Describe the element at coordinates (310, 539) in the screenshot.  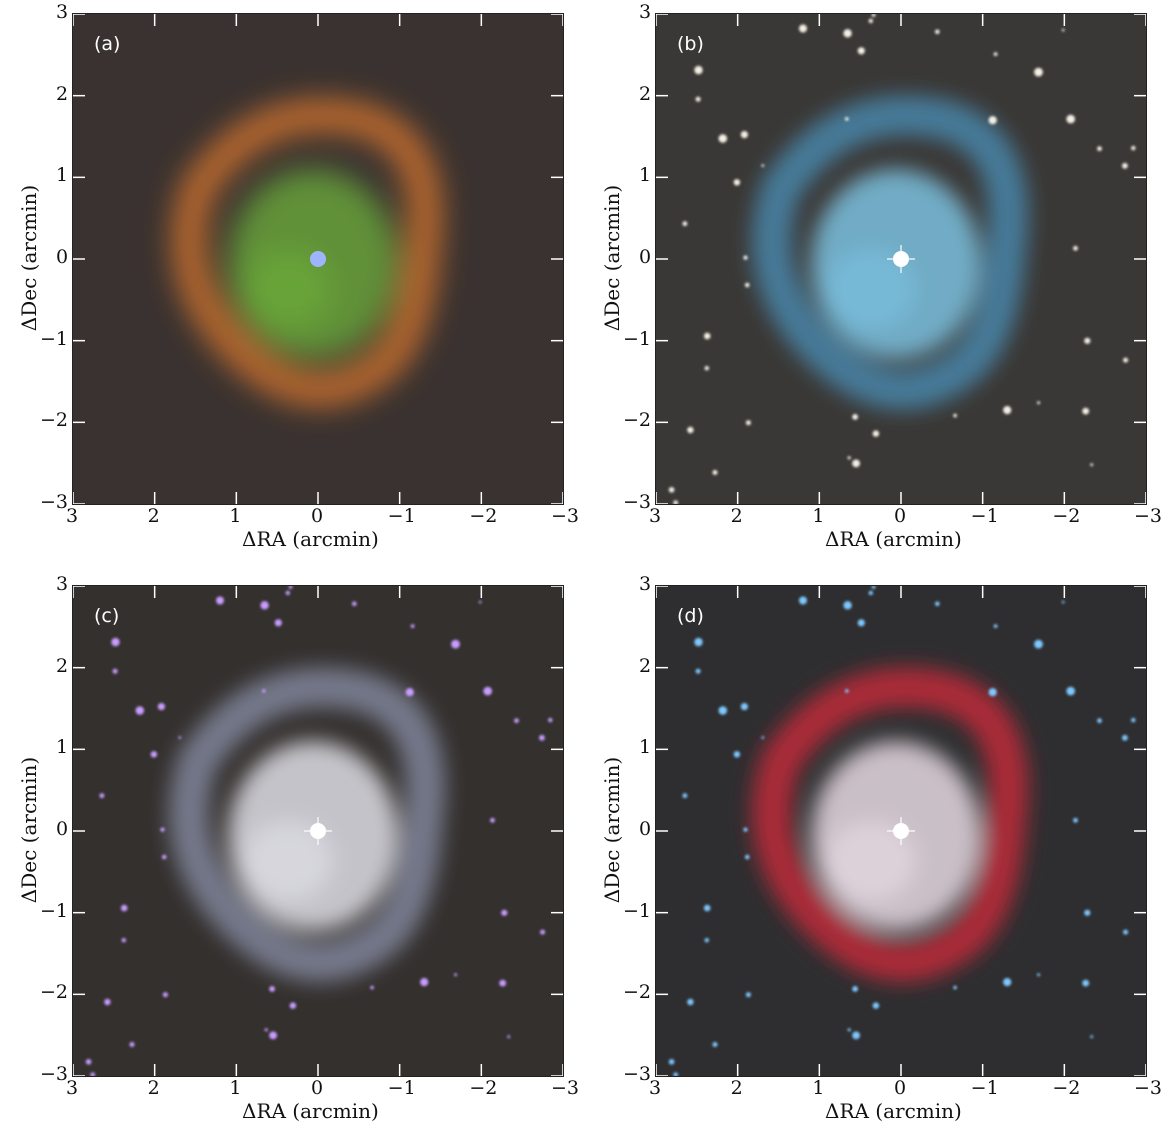
I see `x-axis-title: ΔRA (arcmin)` at that location.